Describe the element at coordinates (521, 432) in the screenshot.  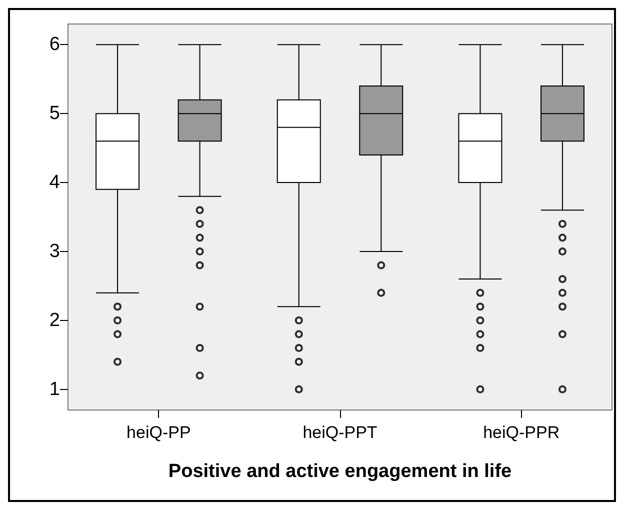
I see `x-tick-label: heiQ-PPR` at that location.